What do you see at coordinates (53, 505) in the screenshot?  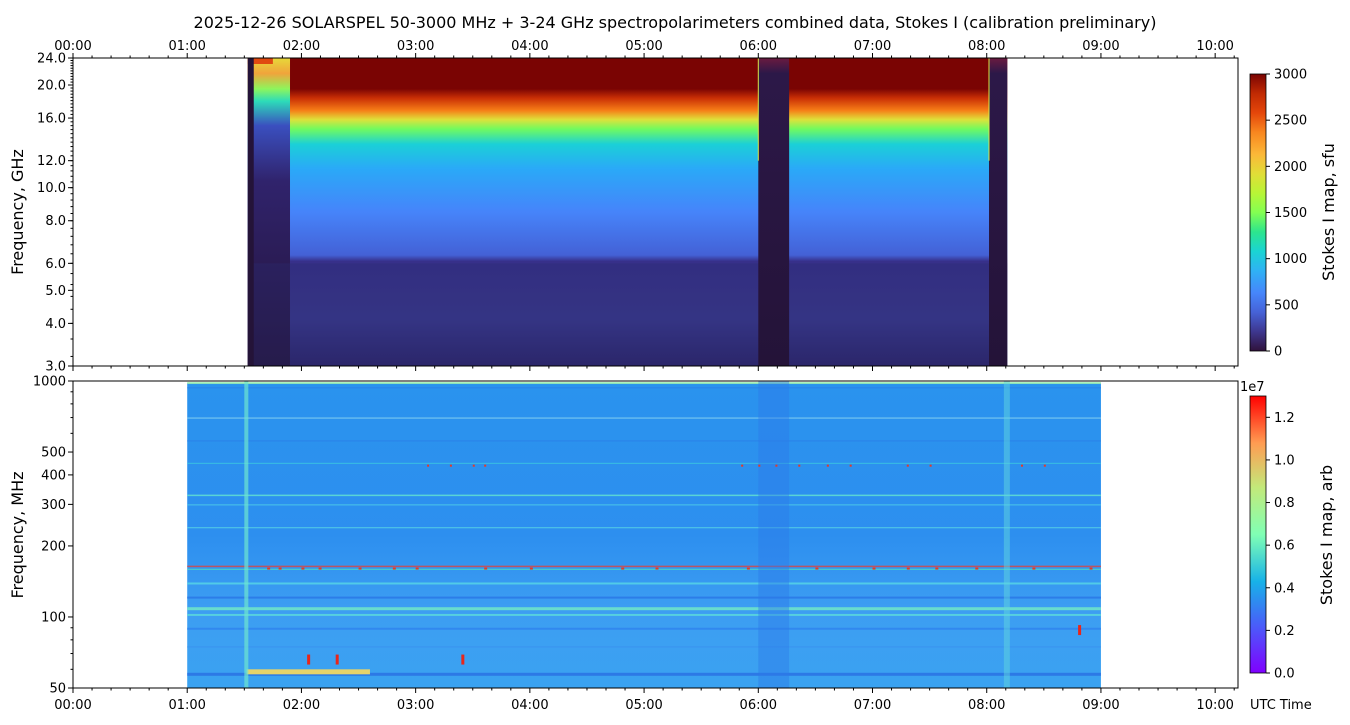 I see `bottom-y-tick-label: 300` at bounding box center [53, 505].